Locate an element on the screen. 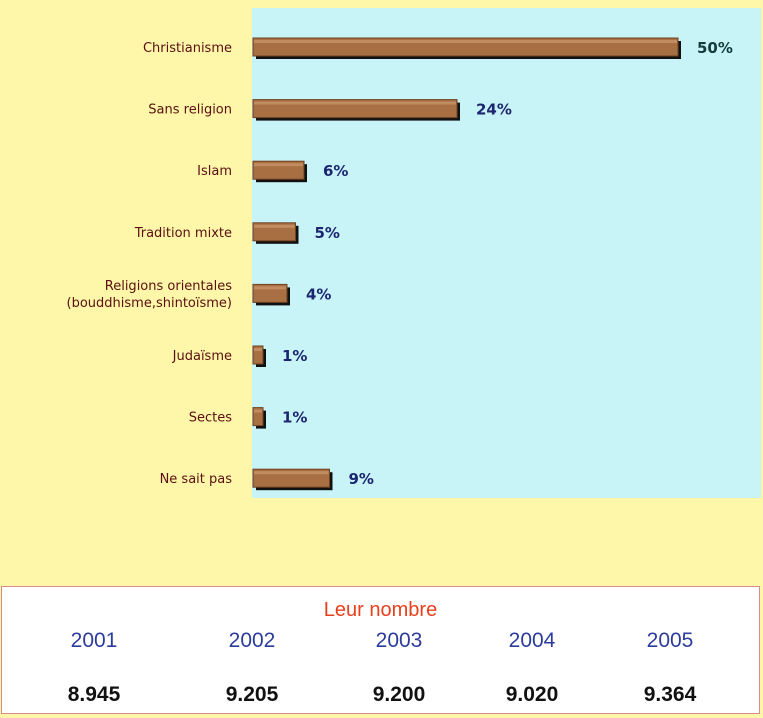  category-label: (bouddhisme,shintoïsme) is located at coordinates (149, 303).